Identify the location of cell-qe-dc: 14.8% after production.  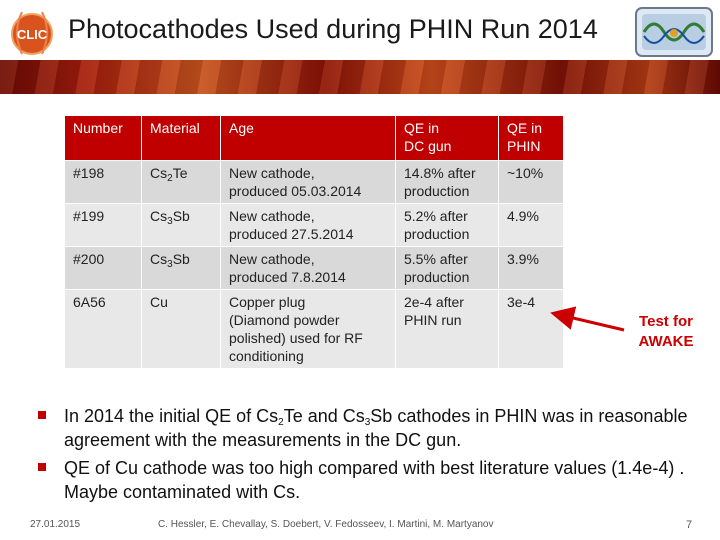
(447, 182).